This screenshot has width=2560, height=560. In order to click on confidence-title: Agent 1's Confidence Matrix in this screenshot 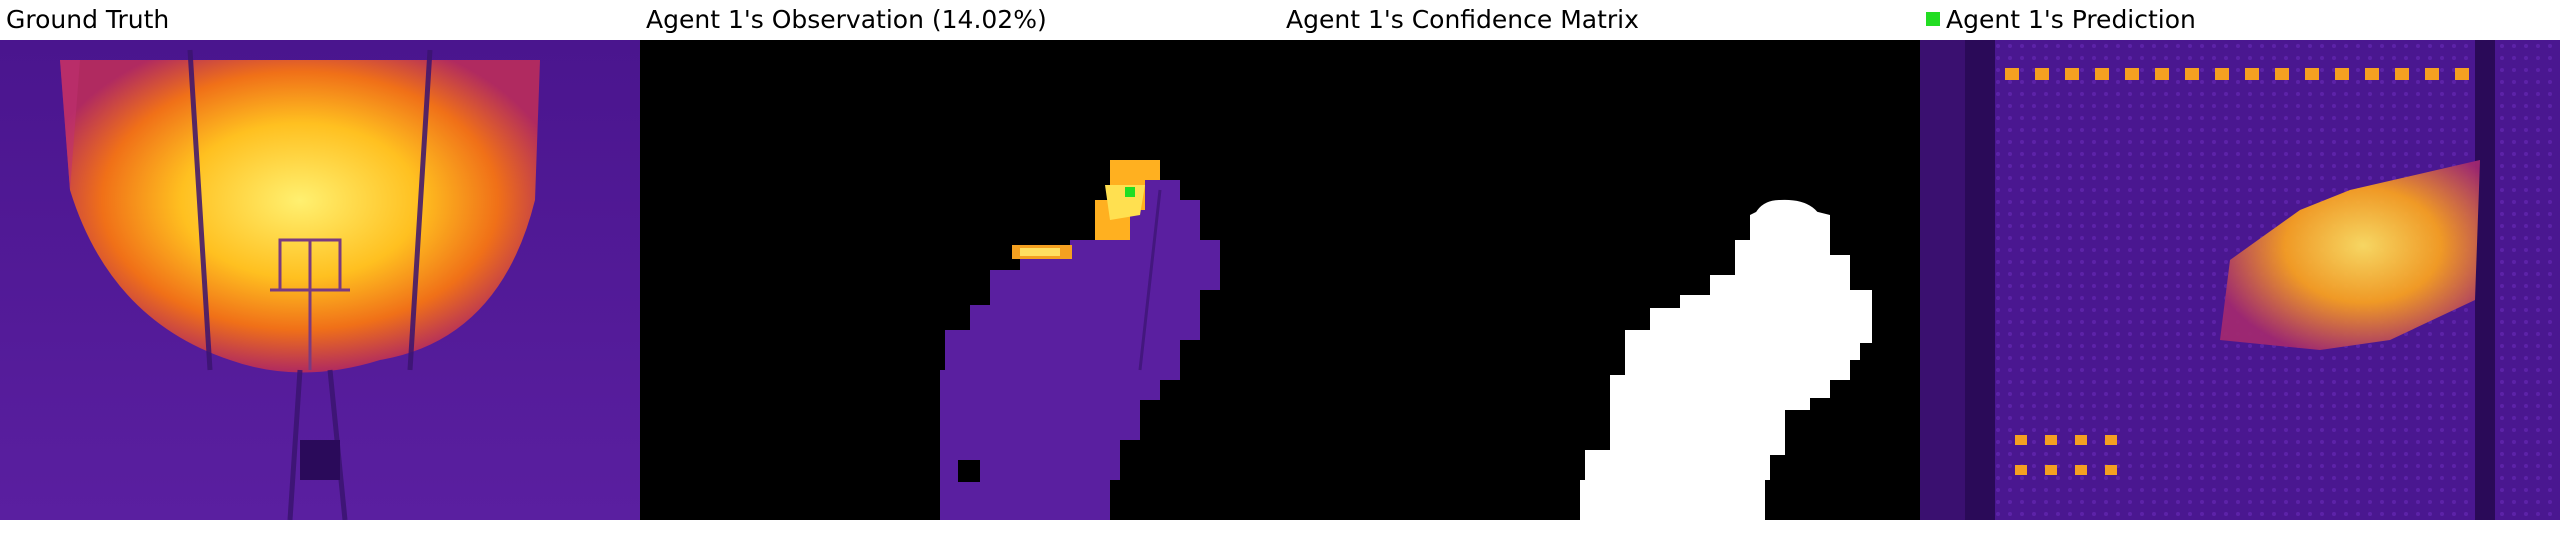, I will do `click(1462, 19)`.